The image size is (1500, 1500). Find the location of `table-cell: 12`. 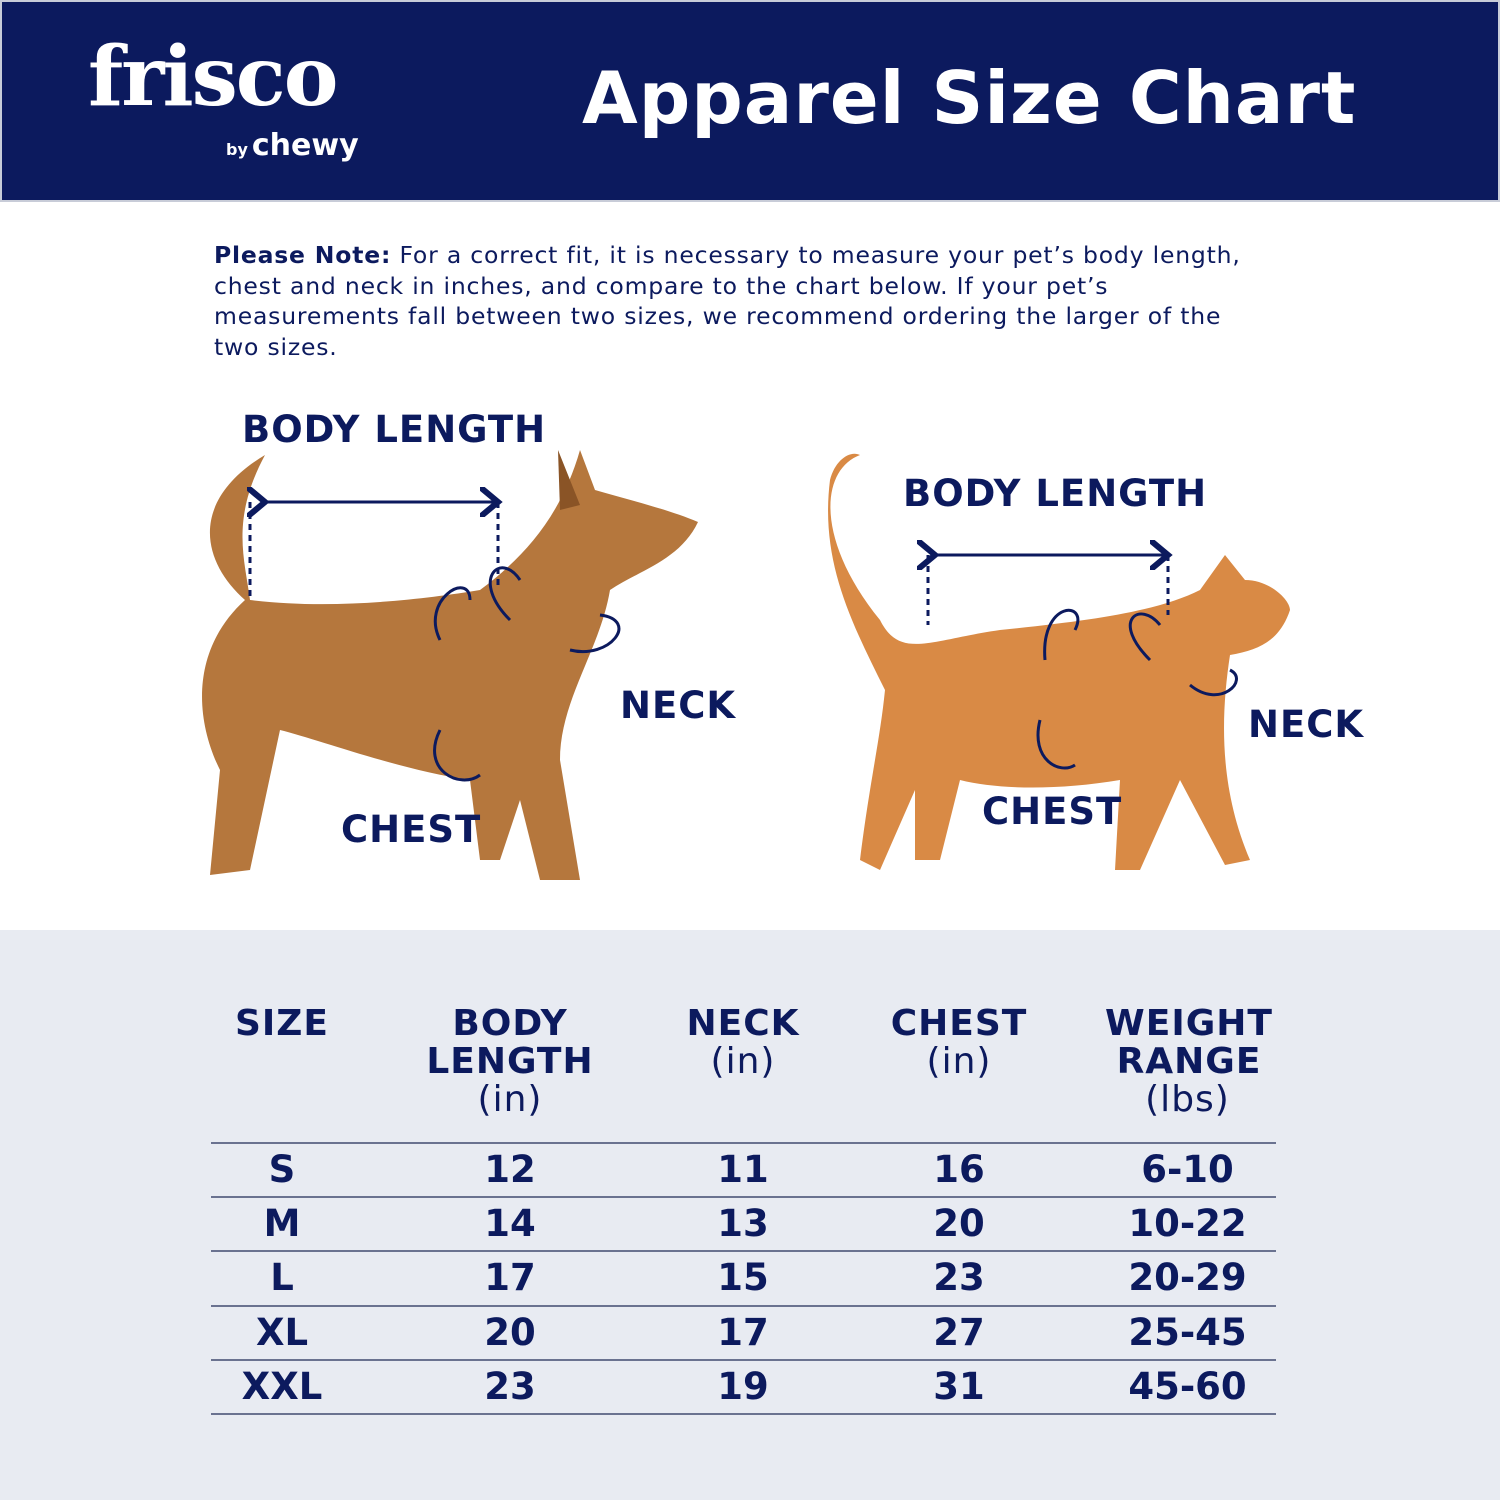

table-cell: 12 is located at coordinates (510, 1170).